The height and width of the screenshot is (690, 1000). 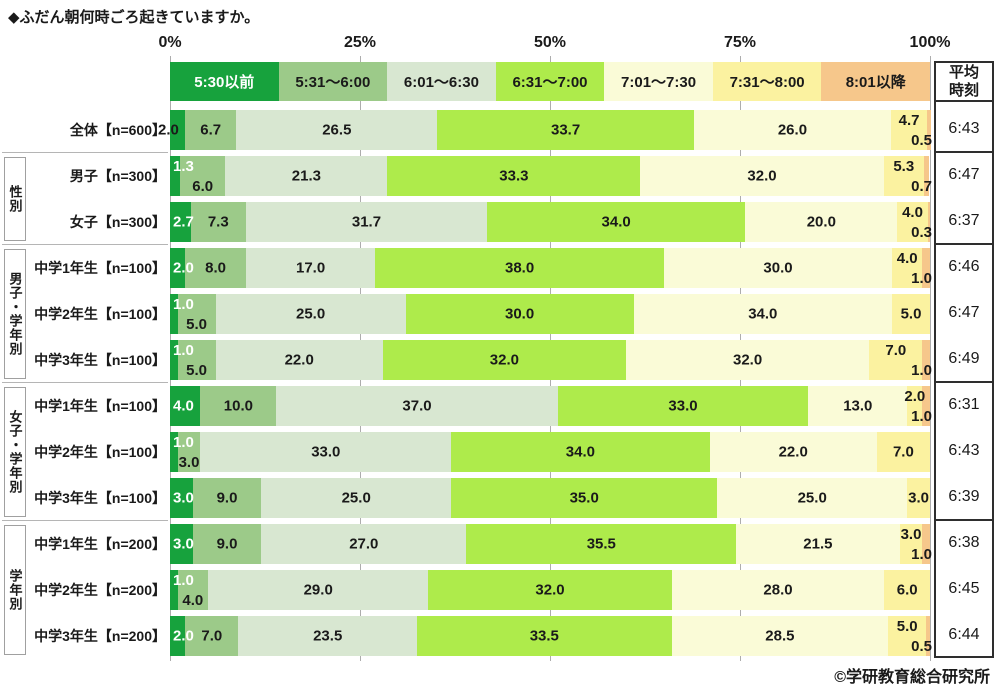 What do you see at coordinates (921, 646) in the screenshot?
I see `segment-value-label: 0.5` at bounding box center [921, 646].